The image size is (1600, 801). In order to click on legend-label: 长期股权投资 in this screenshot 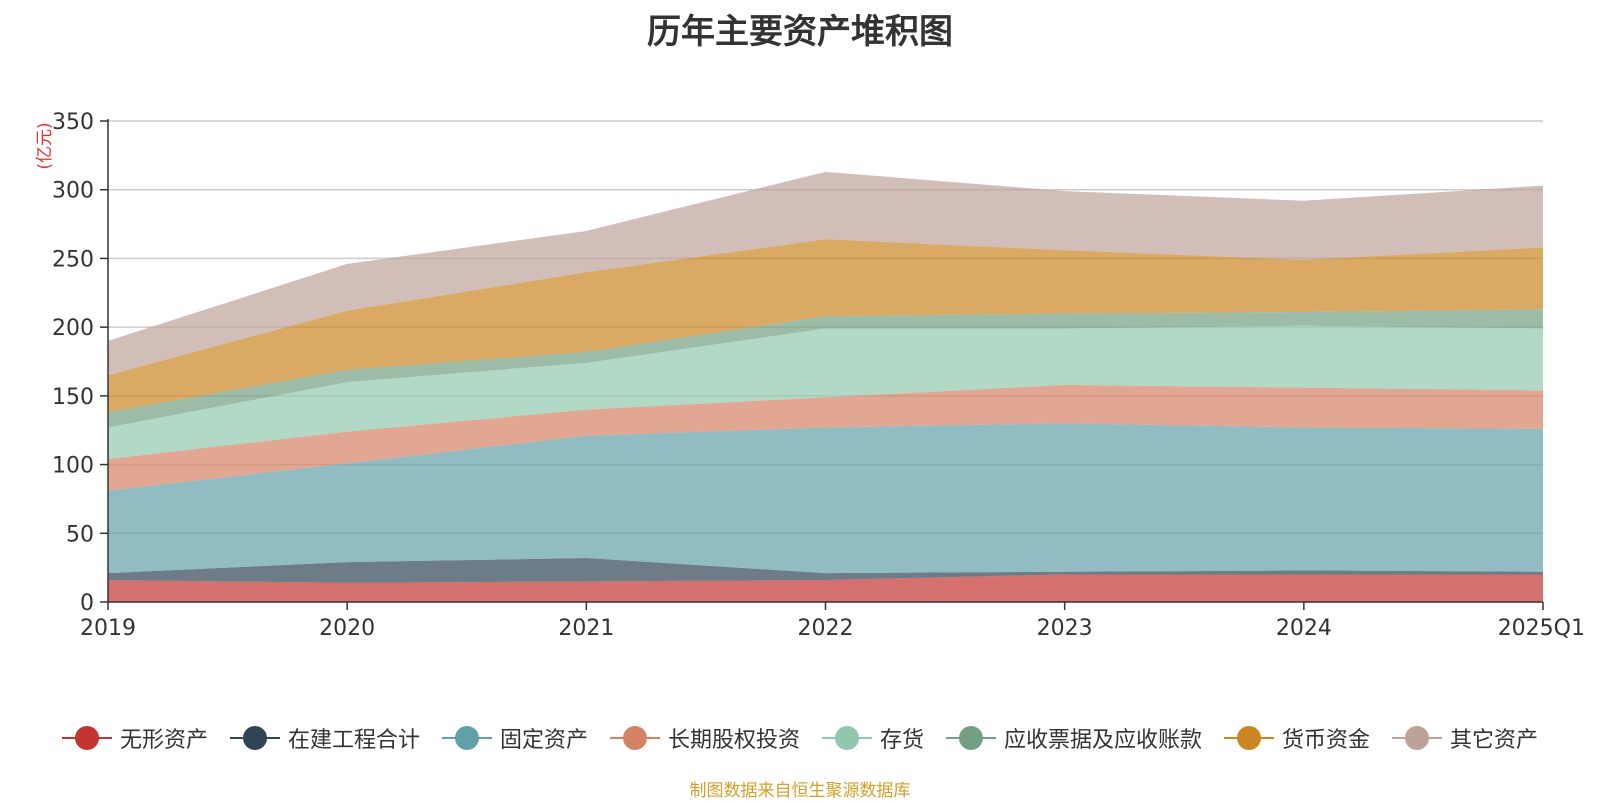, I will do `click(733, 740)`.